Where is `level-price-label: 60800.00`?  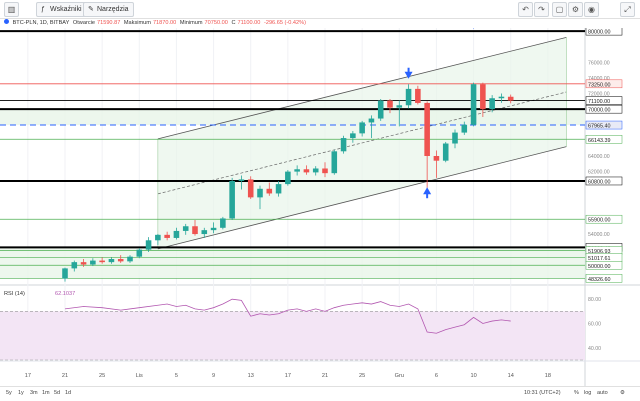
level-price-label: 60800.00 is located at coordinates (599, 182).